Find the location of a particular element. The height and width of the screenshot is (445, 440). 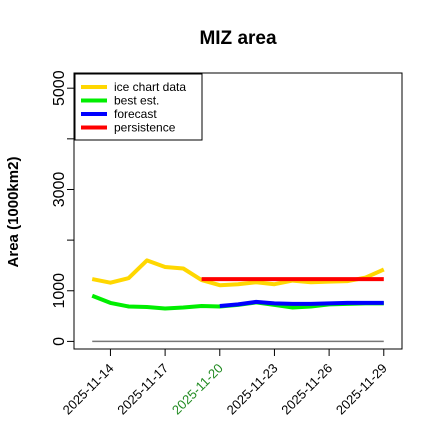

y-axis: 0 1000 3000 5000 is located at coordinates (62, 208).